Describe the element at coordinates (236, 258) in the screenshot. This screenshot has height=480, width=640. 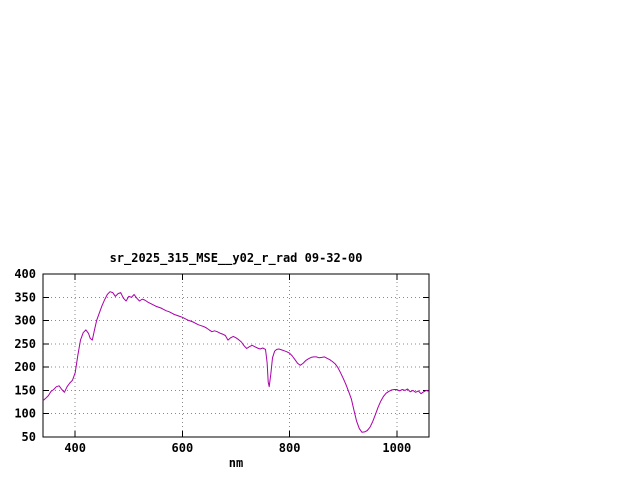
I see `chart-title: sr_2025_315_MSE__y02_r_rad 09-32-00` at that location.